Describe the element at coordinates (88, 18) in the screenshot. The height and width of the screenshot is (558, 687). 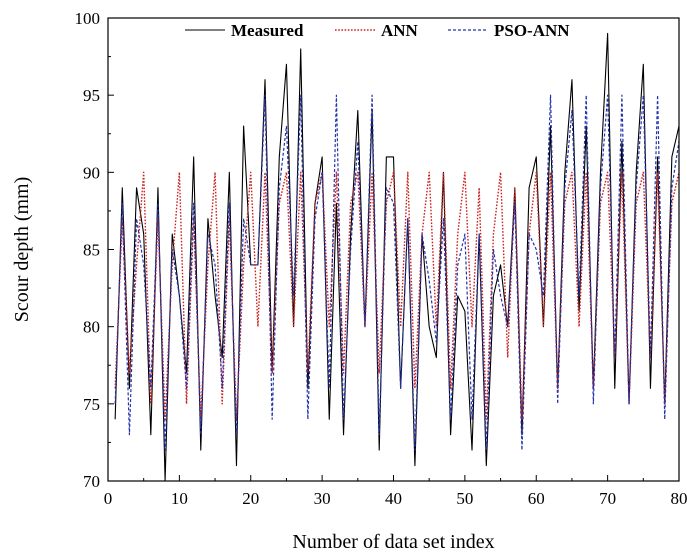
I see `y-tick-label: 100` at that location.